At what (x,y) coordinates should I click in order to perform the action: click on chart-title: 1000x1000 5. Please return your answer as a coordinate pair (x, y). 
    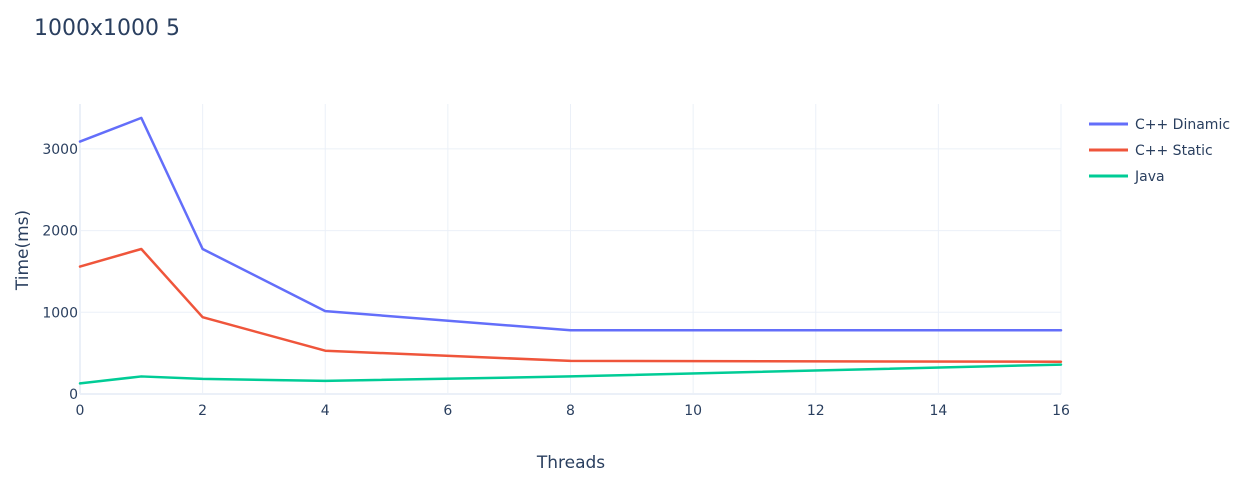
    Looking at the image, I should click on (107, 28).